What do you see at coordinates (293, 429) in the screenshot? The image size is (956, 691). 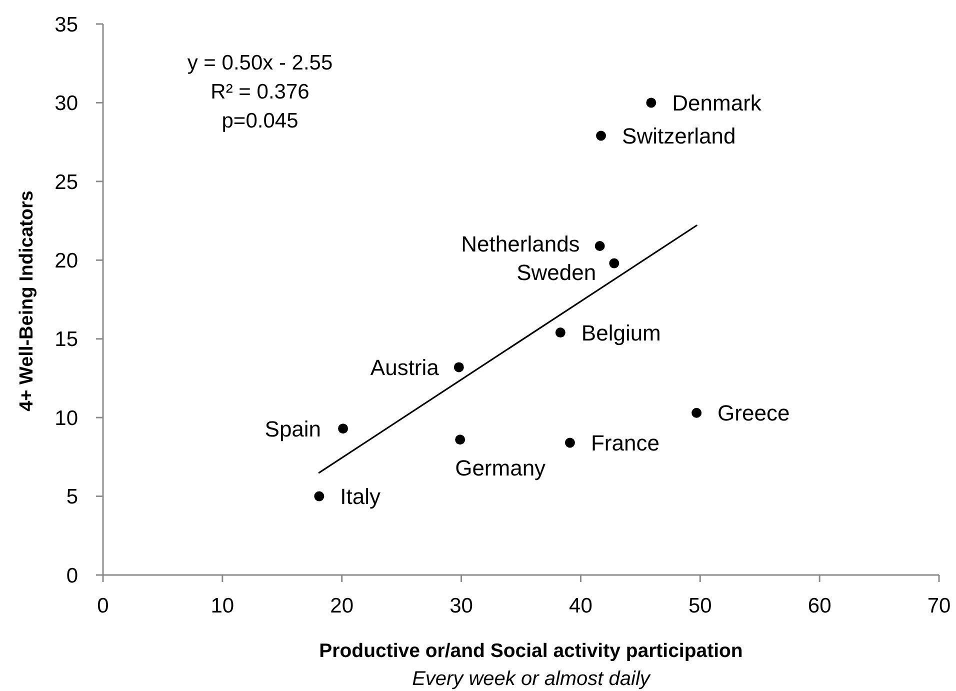 I see `annotation: Spain` at bounding box center [293, 429].